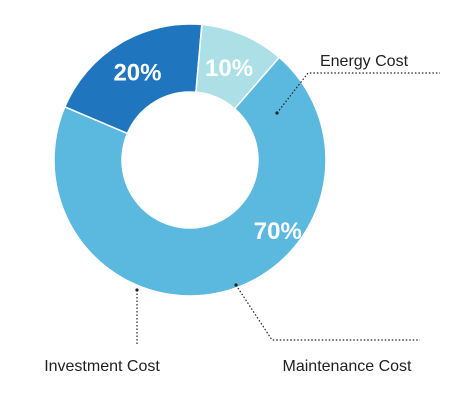 The height and width of the screenshot is (406, 455). I want to click on leader-dot-energy-cost, so click(277, 113).